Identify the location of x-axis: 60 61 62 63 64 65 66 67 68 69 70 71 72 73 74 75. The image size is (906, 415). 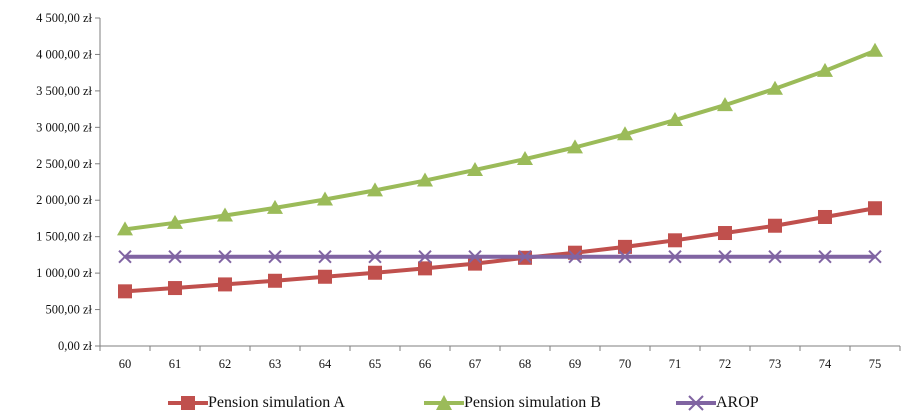
(500, 358).